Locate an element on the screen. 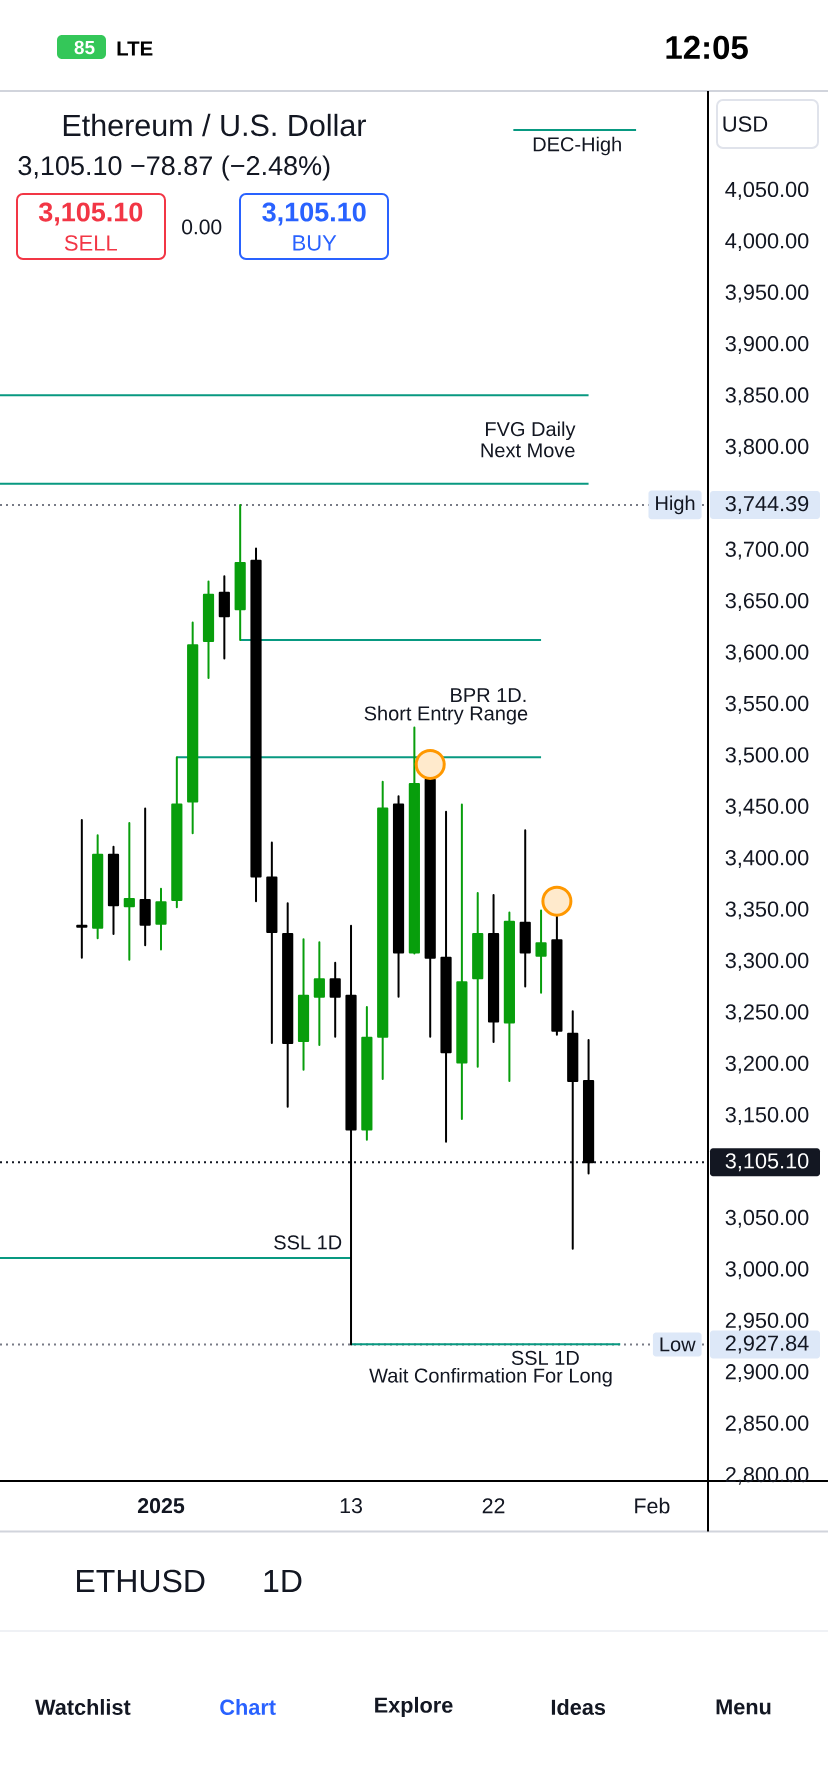  annotation: Wait Confirmation For Long is located at coordinates (490, 1377).